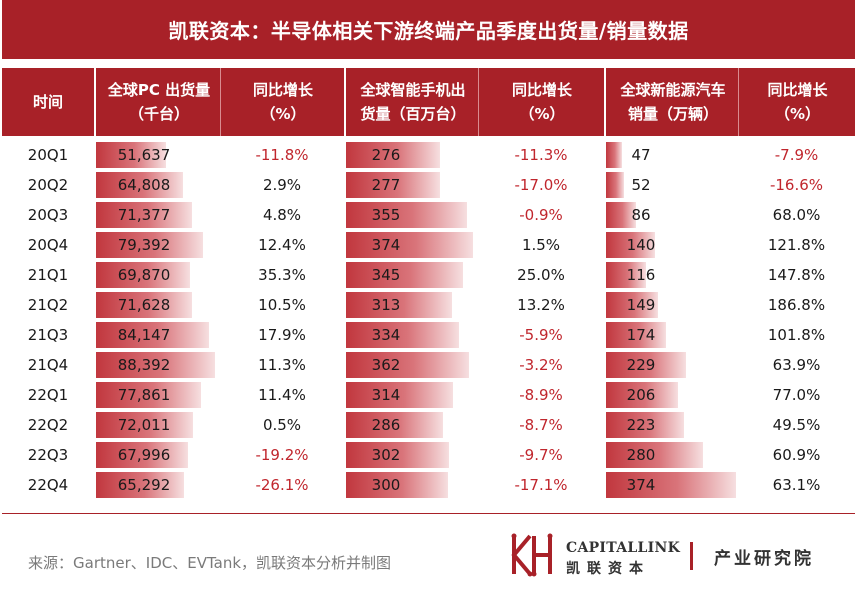 This screenshot has width=857, height=591. I want to click on bar-value-label: 86, so click(641, 215).